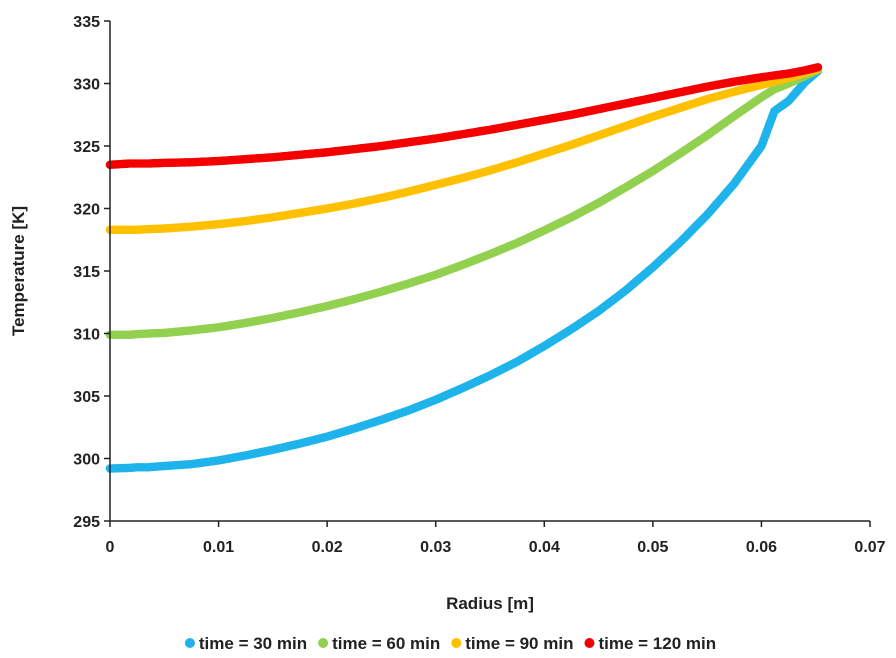 This screenshot has height=658, width=896. I want to click on legend-label: time = 90 min, so click(519, 643).